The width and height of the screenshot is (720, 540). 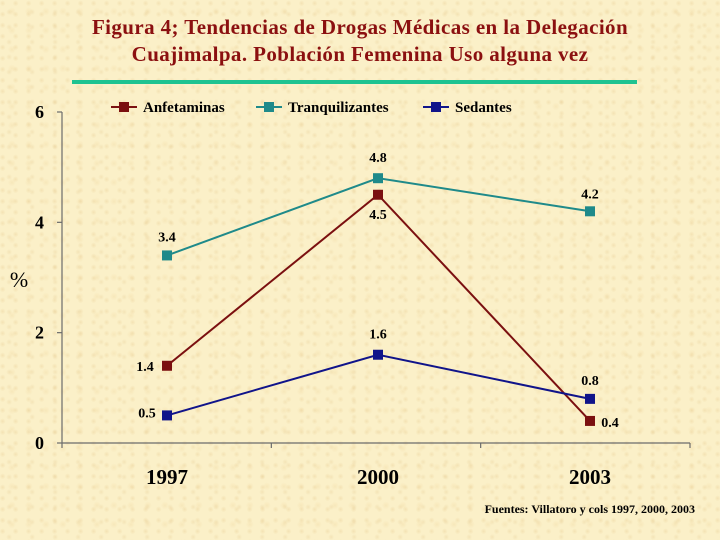 I want to click on x-tick-label: 2003, so click(x=590, y=477).